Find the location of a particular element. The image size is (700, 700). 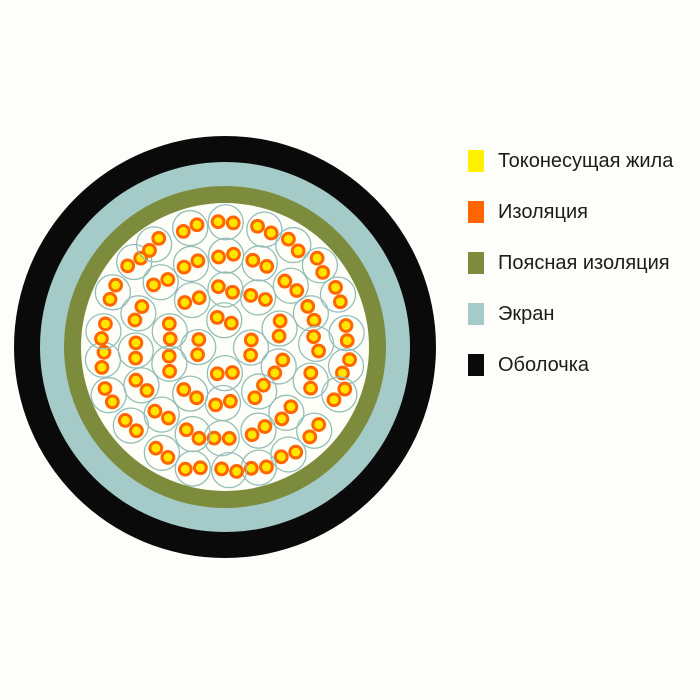

legend-item-belt-insulation: Поясная изоляция is located at coordinates (570, 263).